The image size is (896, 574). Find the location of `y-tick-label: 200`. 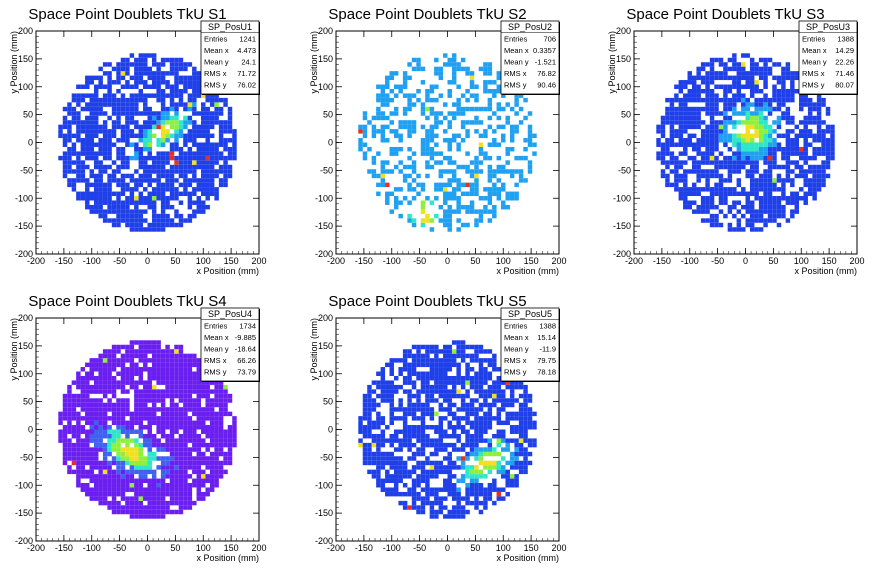

y-tick-label: 200 is located at coordinates (25, 318).